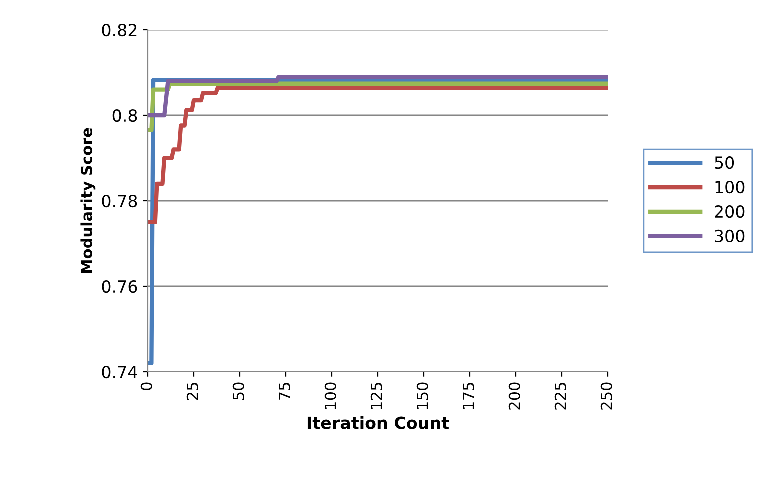 The width and height of the screenshot is (776, 484). I want to click on x-tick-label: 75, so click(284, 391).